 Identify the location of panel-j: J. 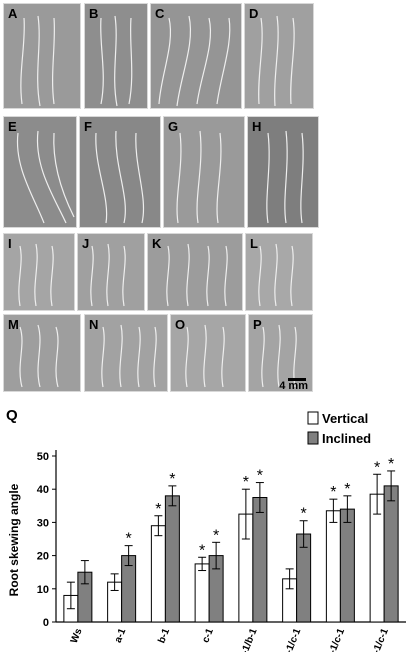
(111, 272).